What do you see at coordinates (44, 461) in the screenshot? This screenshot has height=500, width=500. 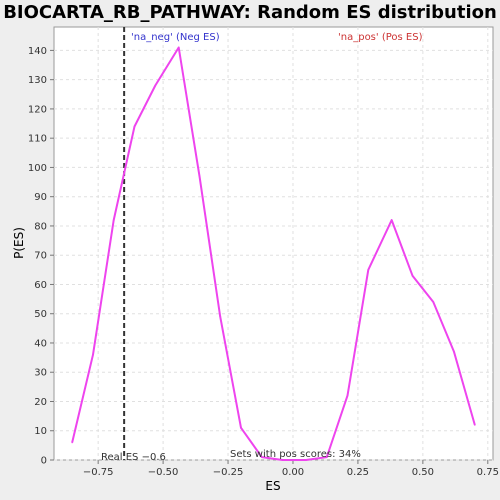 I see `y-tick-label: 0` at bounding box center [44, 461].